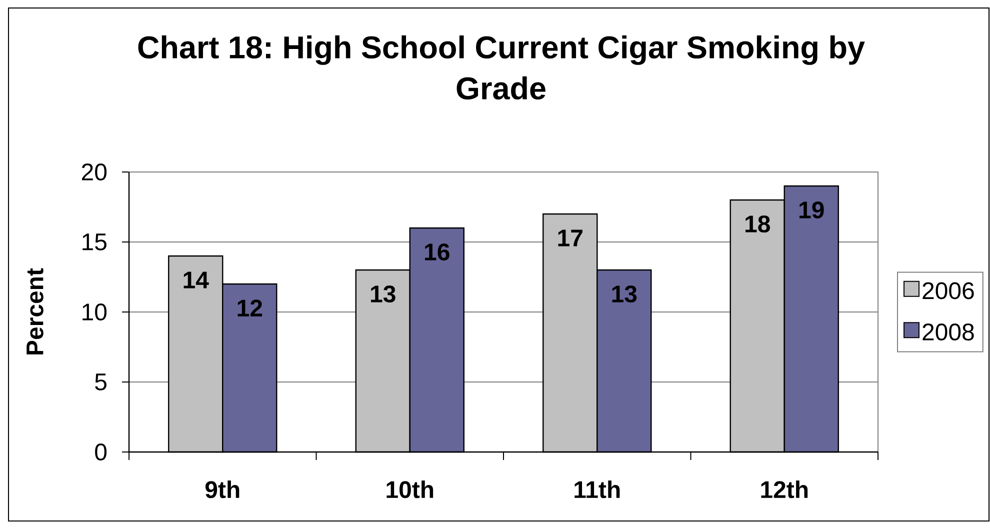 The width and height of the screenshot is (990, 529). Describe the element at coordinates (35, 311) in the screenshot. I see `y-axis-title: Percent` at that location.